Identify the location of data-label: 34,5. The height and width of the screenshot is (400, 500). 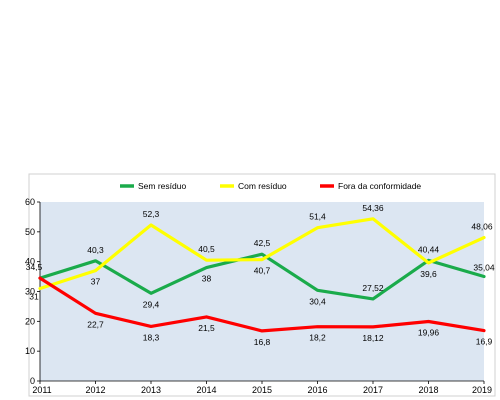
(34, 267).